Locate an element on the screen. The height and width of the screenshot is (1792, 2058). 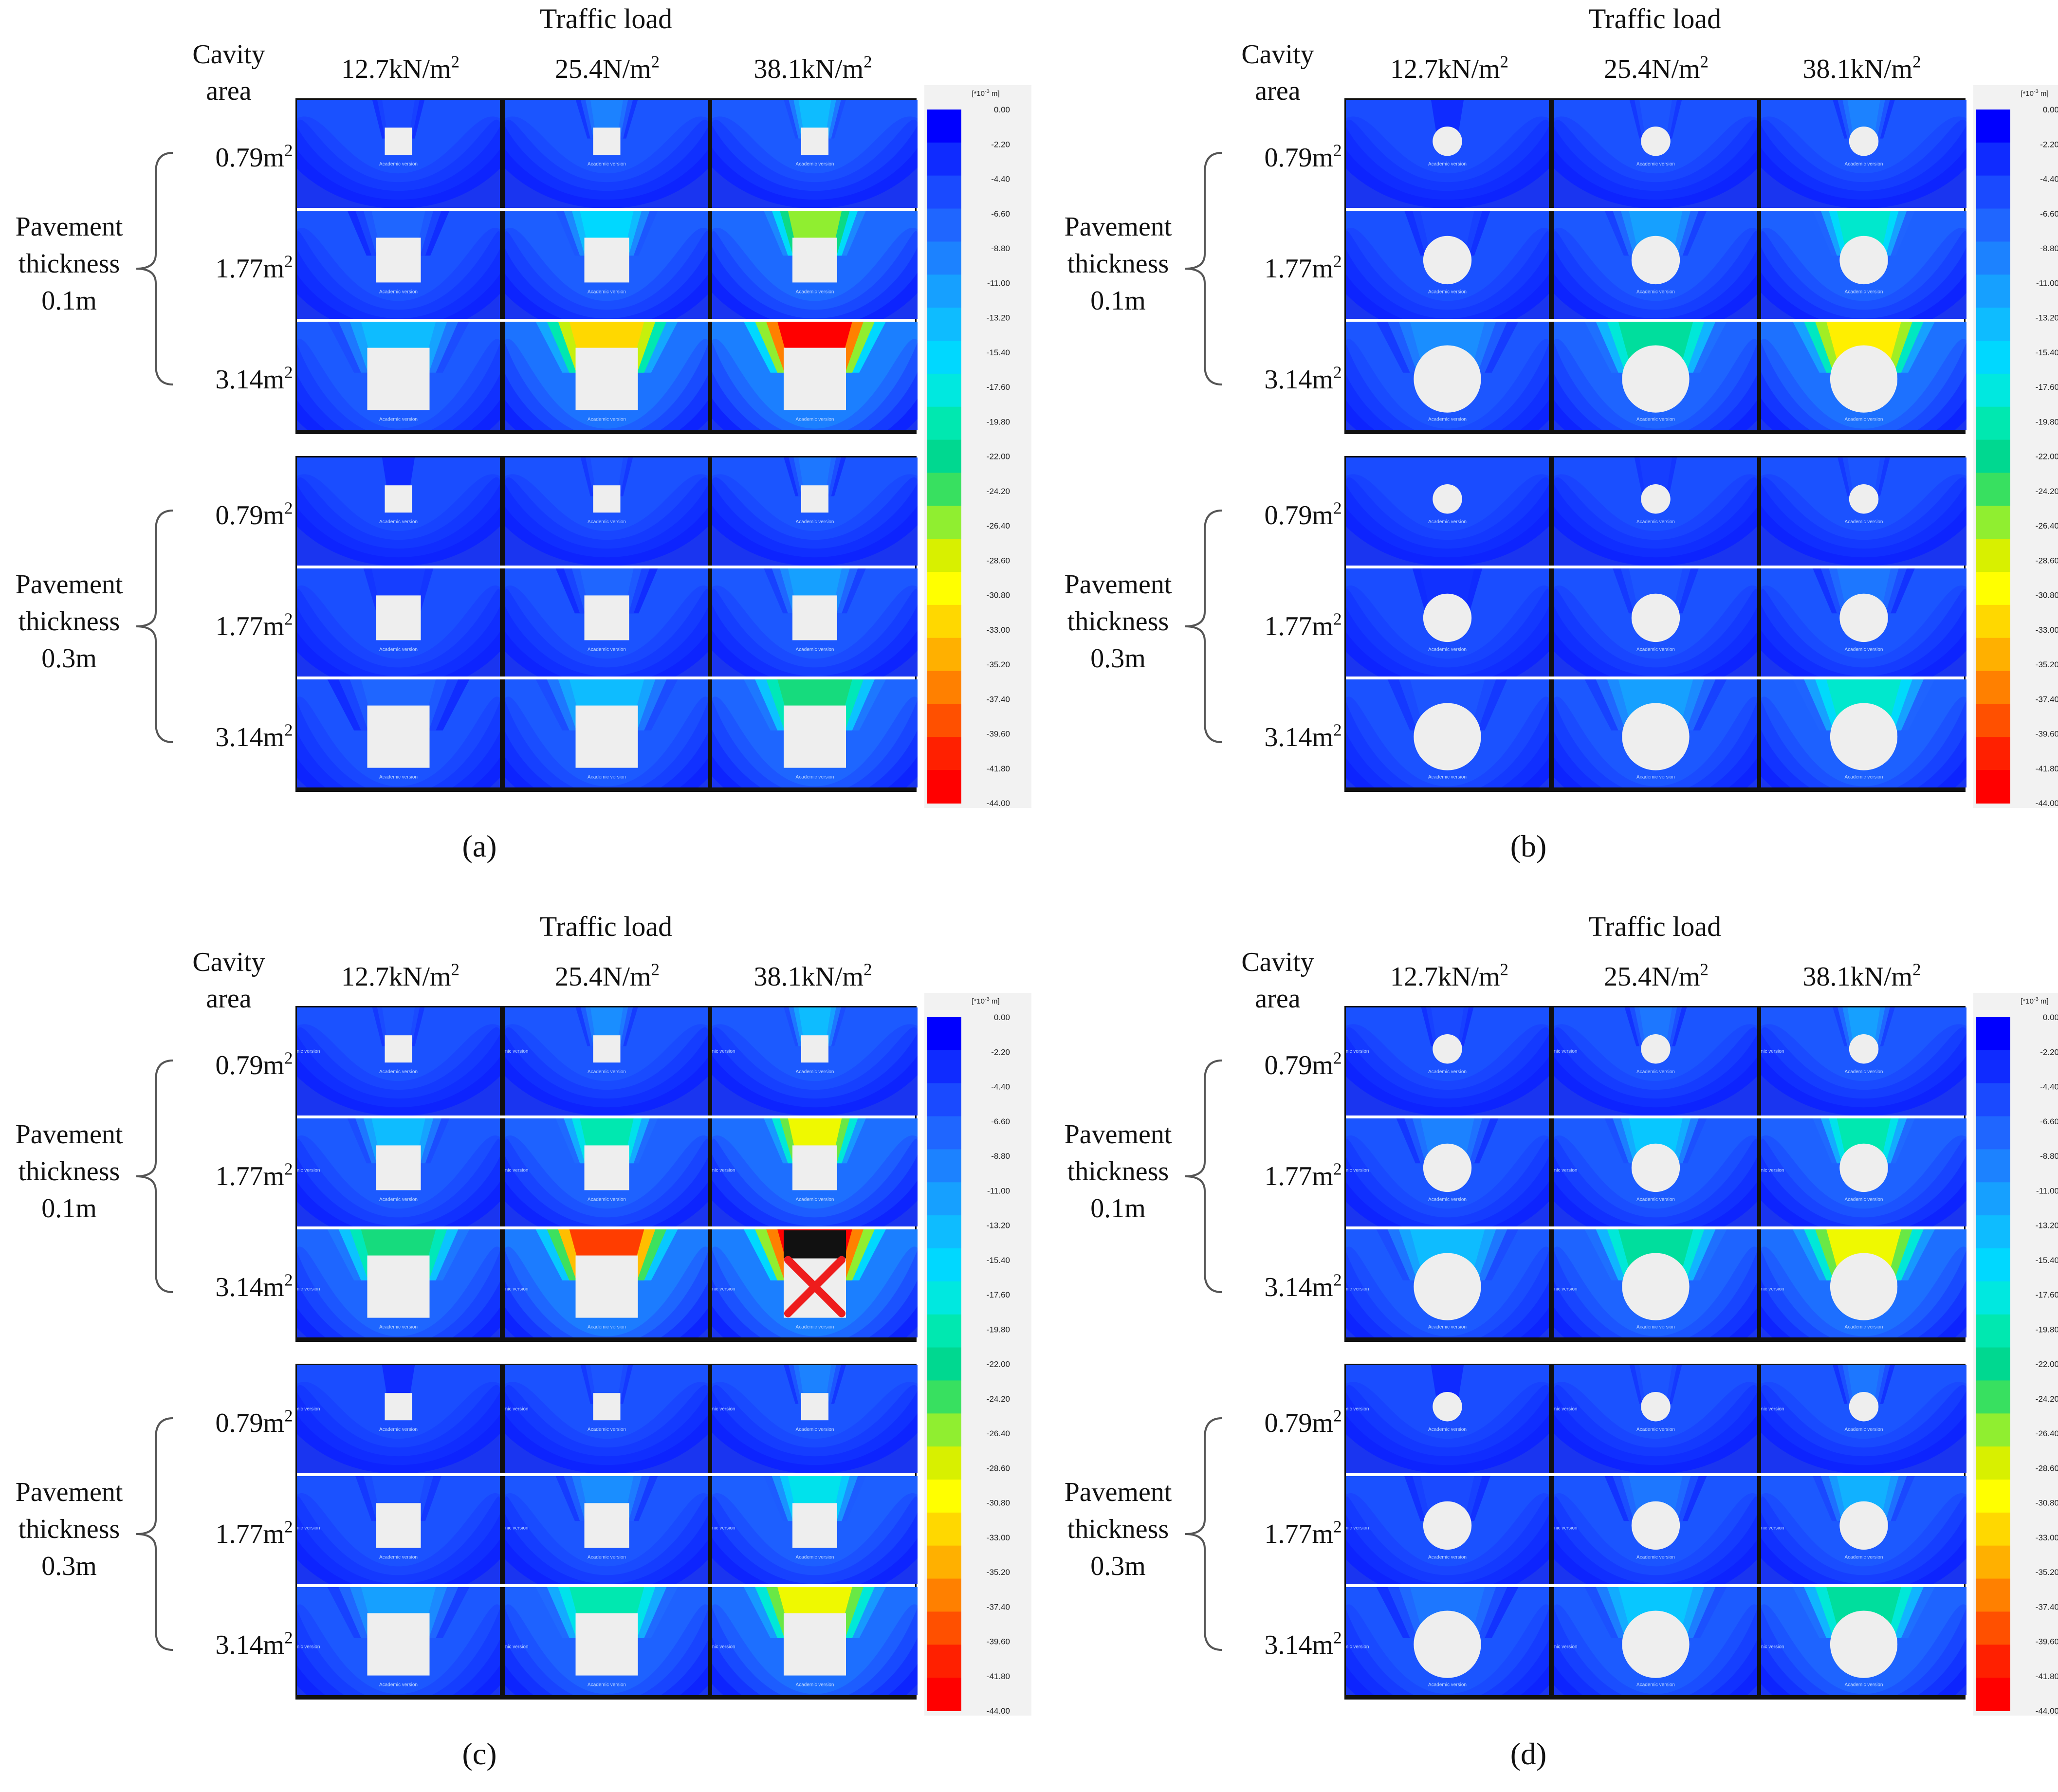
traffic-load-label-3-value: 38.1kN/m is located at coordinates (1858, 977).